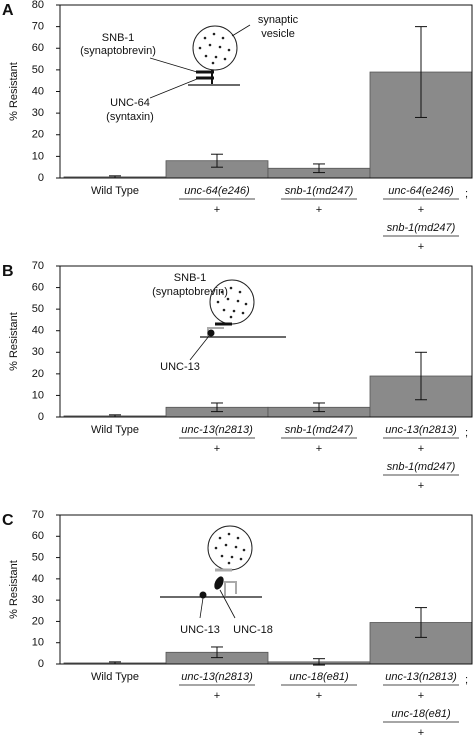 Image resolution: width=474 pixels, height=737 pixels. Describe the element at coordinates (253, 630) in the screenshot. I see `annotation: UNC-18` at that location.